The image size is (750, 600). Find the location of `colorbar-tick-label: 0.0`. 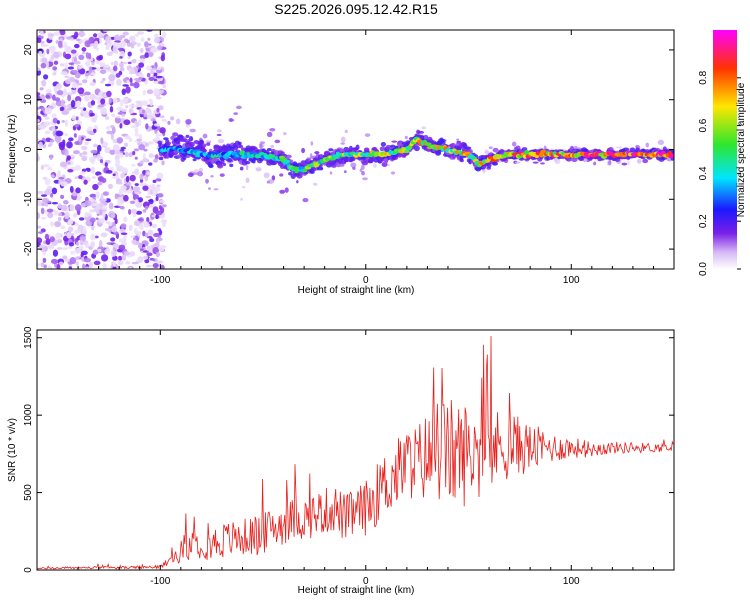

colorbar-tick-label: 0.0 is located at coordinates (703, 269).